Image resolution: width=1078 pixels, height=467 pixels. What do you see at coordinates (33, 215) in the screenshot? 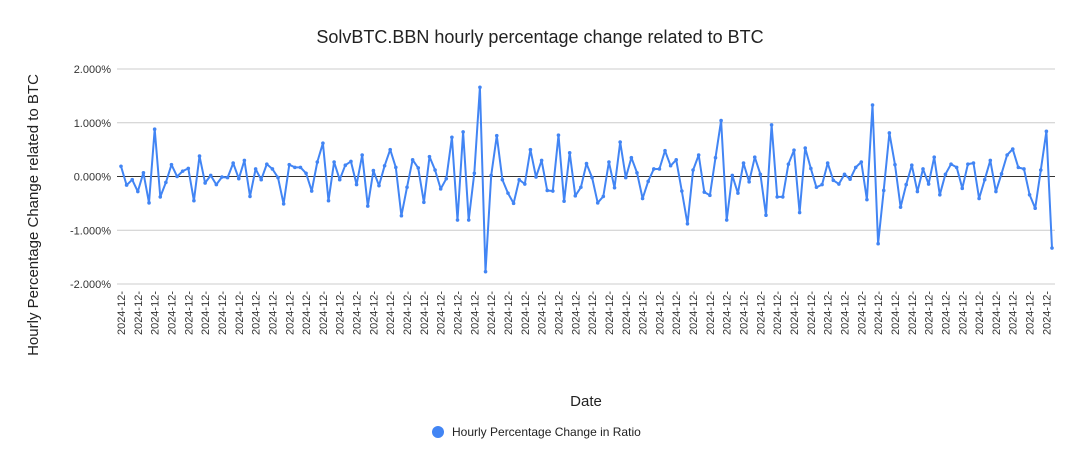
I see `y-axis-title: Hourly Percentage Change related to BTC` at bounding box center [33, 215].